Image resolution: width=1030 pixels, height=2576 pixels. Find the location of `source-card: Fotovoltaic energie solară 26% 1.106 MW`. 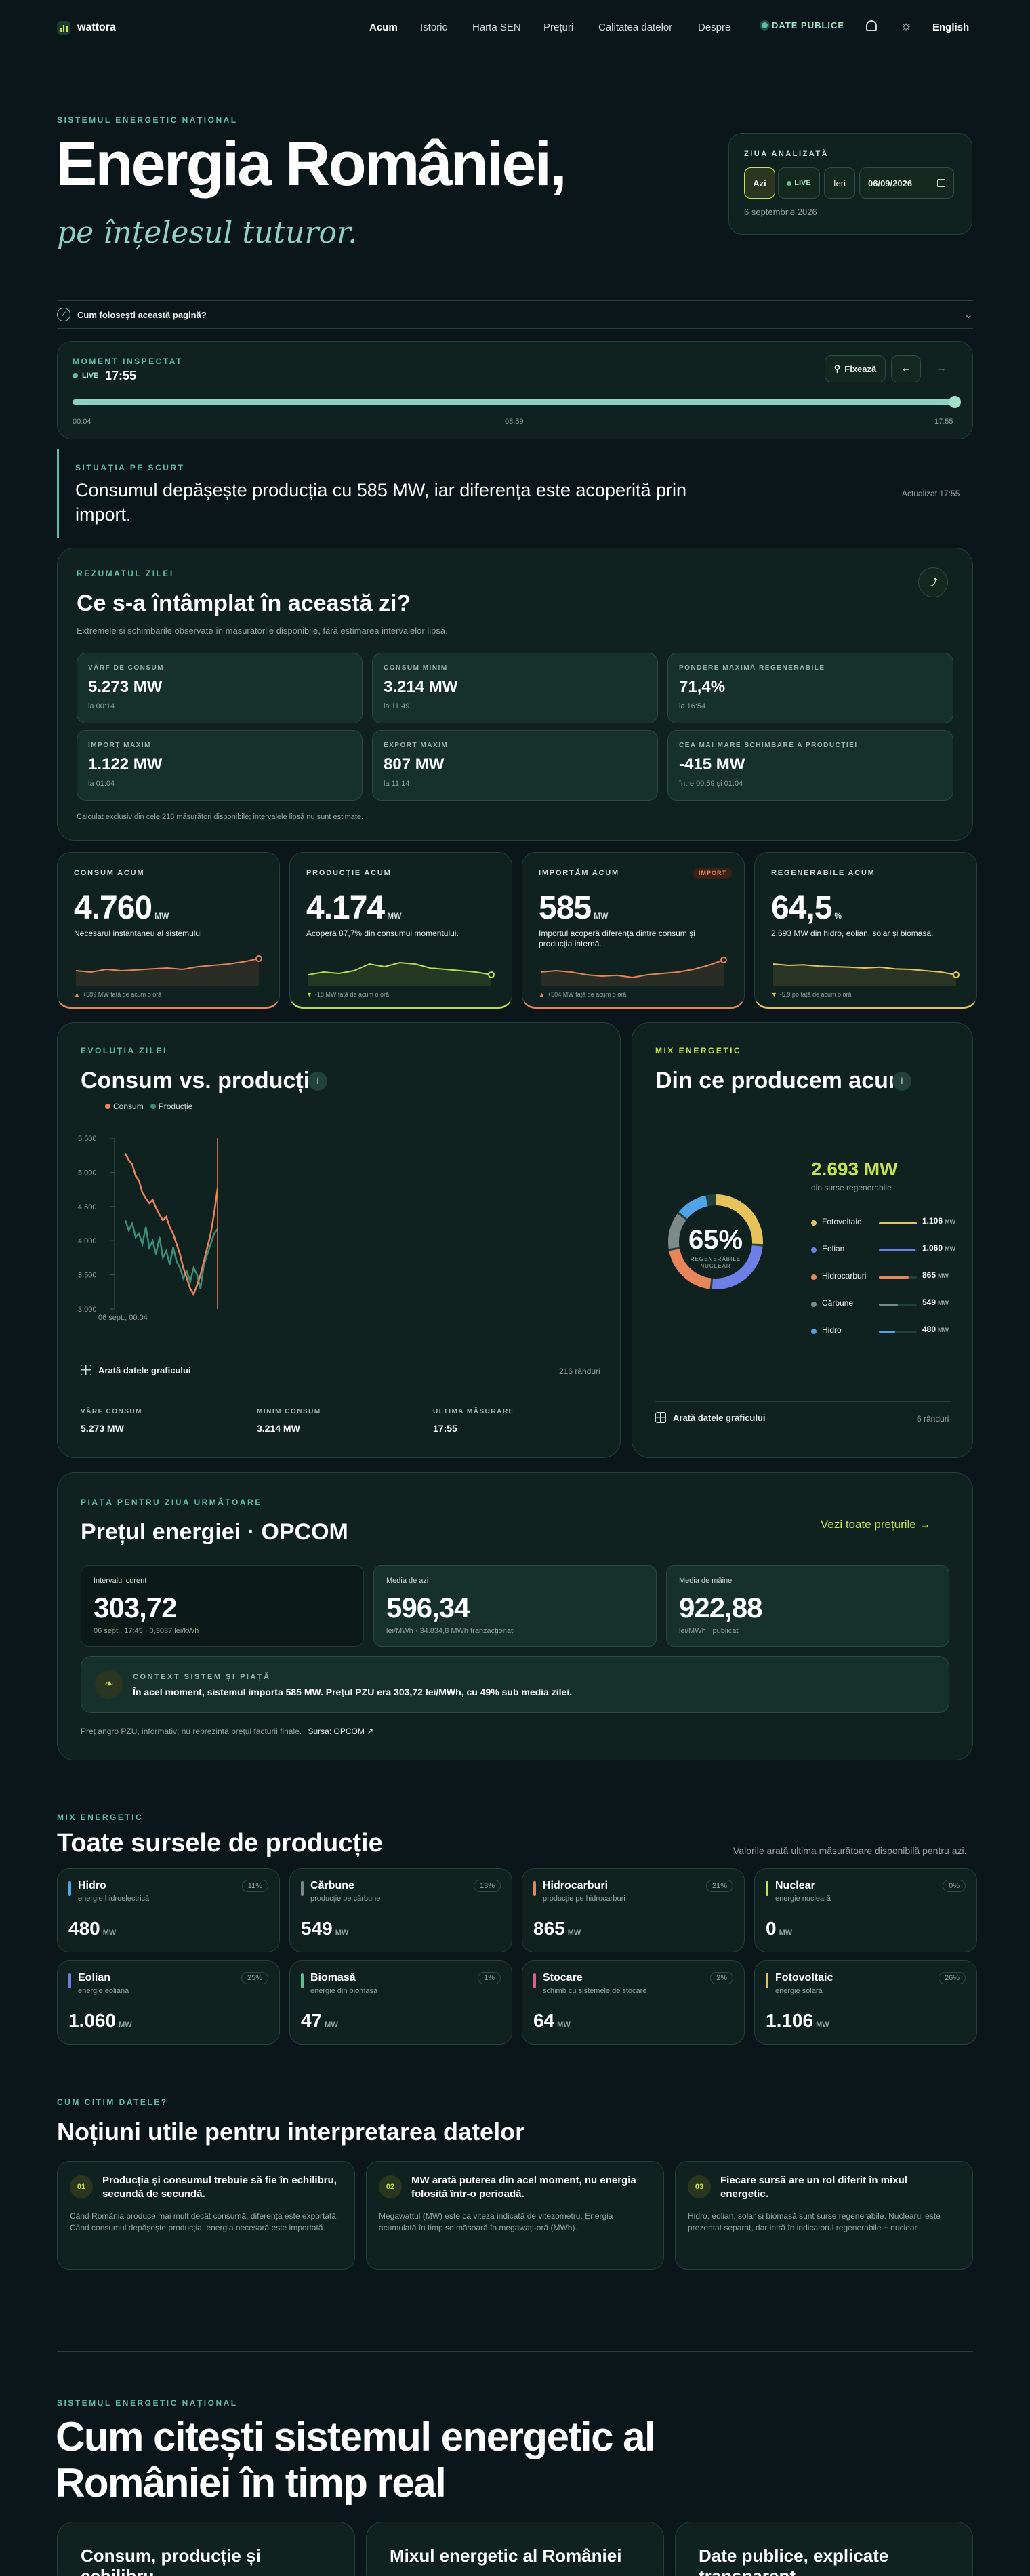

source-card: Fotovoltaic energie solară 26% 1.106 MW is located at coordinates (865, 2002).